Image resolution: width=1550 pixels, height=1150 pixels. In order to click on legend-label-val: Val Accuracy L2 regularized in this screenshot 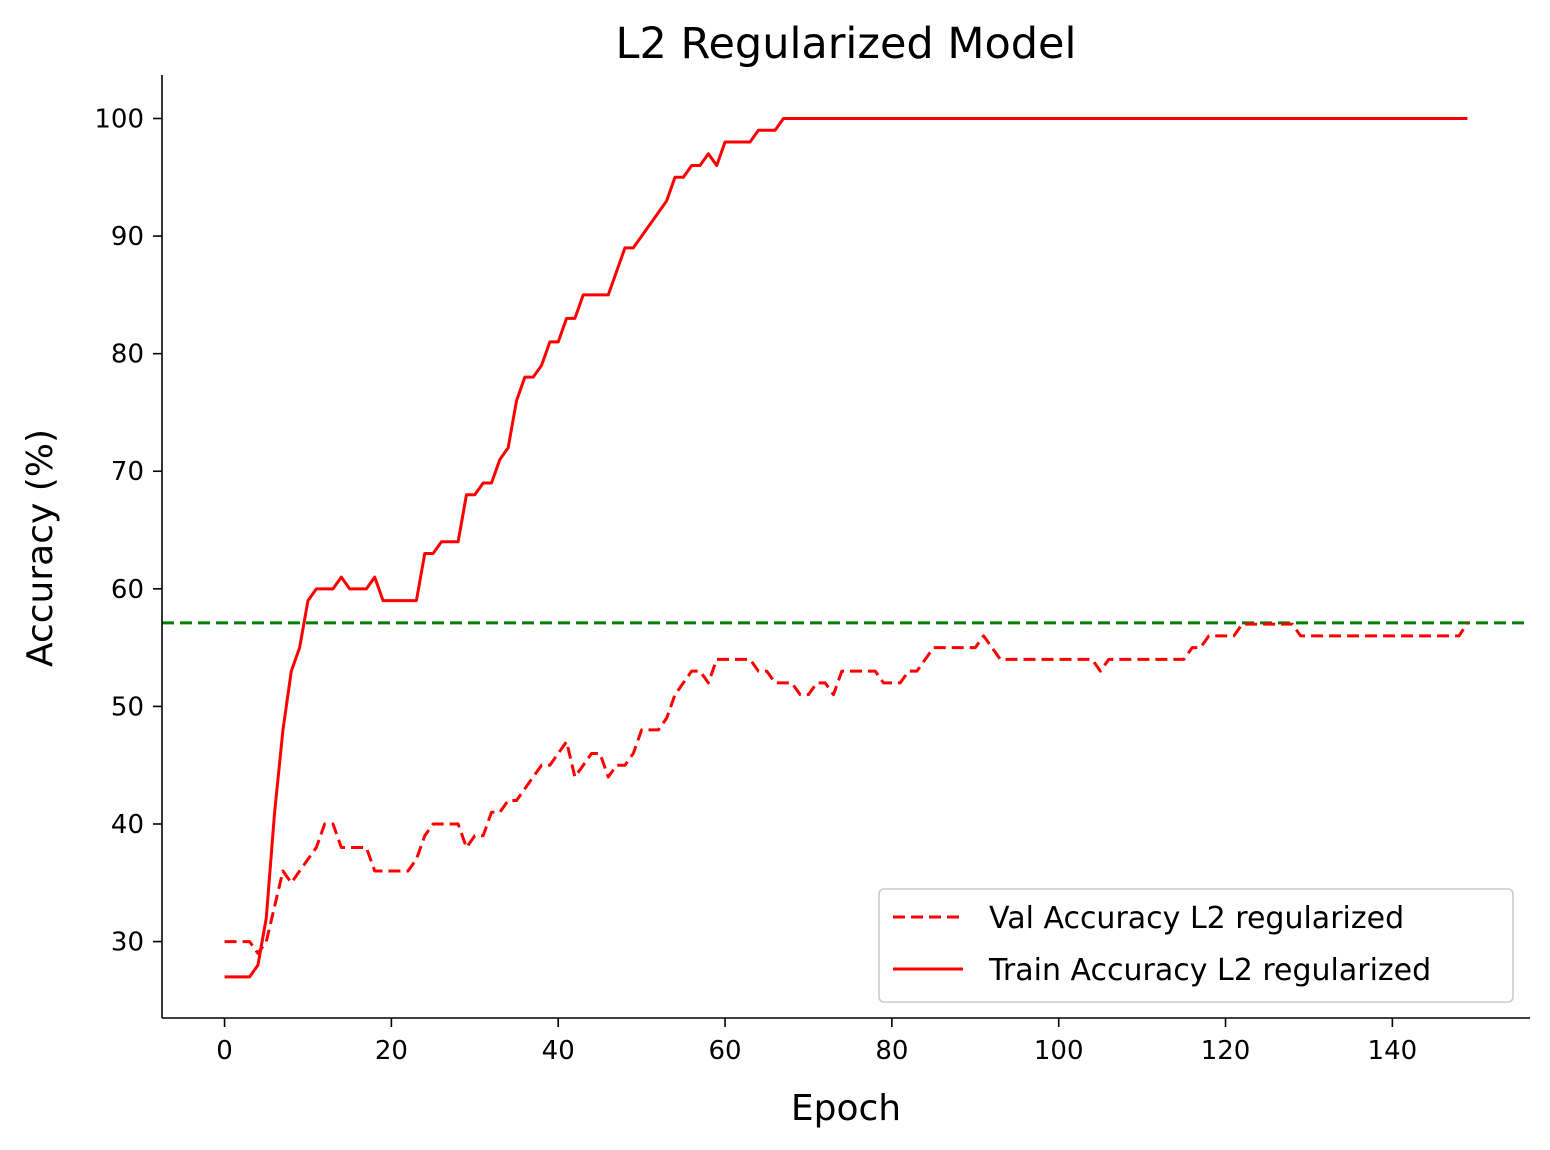, I will do `click(1196, 918)`.